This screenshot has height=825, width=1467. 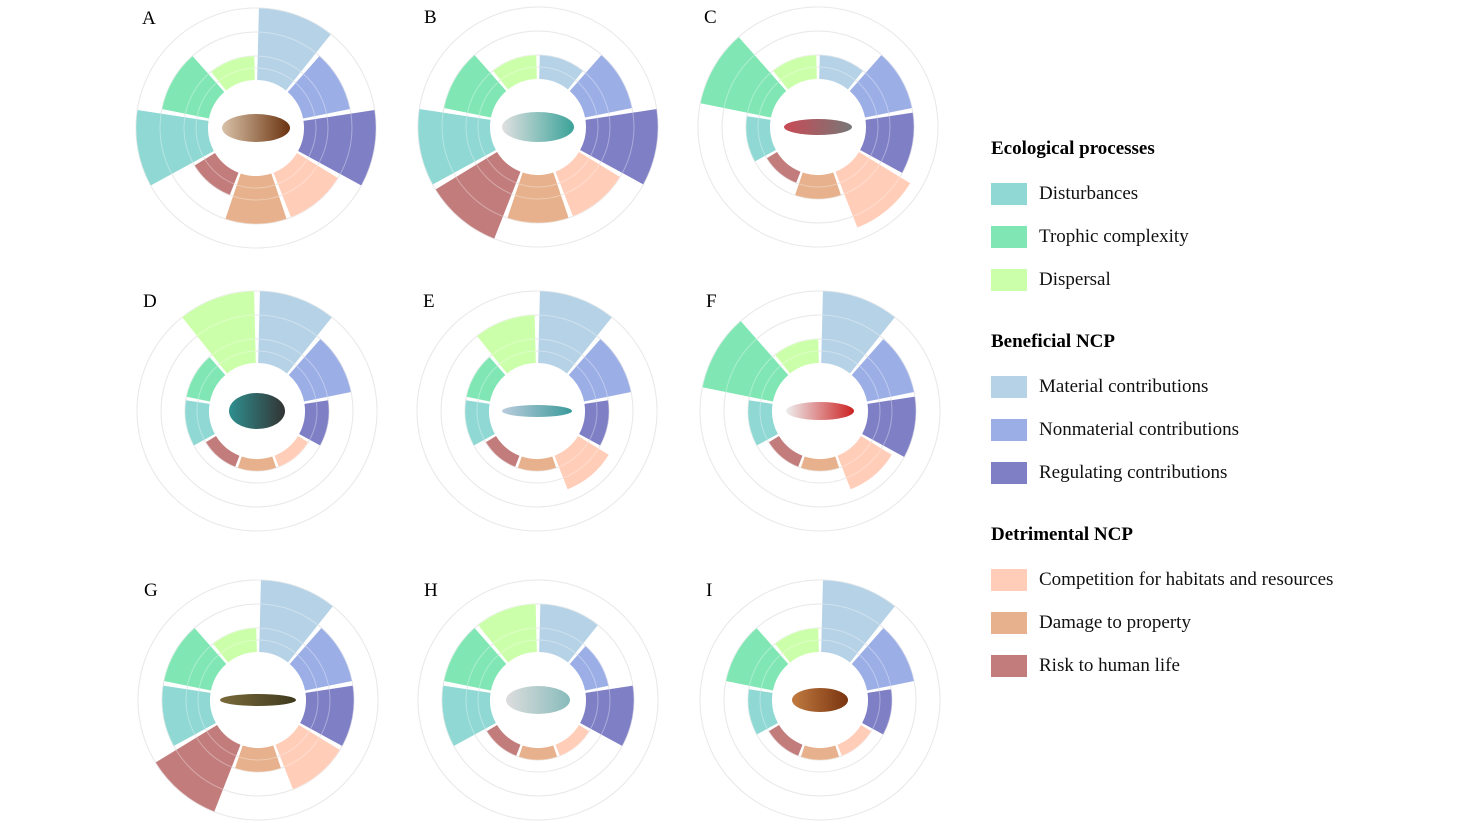 I want to click on panel-F: F, so click(x=820, y=411).